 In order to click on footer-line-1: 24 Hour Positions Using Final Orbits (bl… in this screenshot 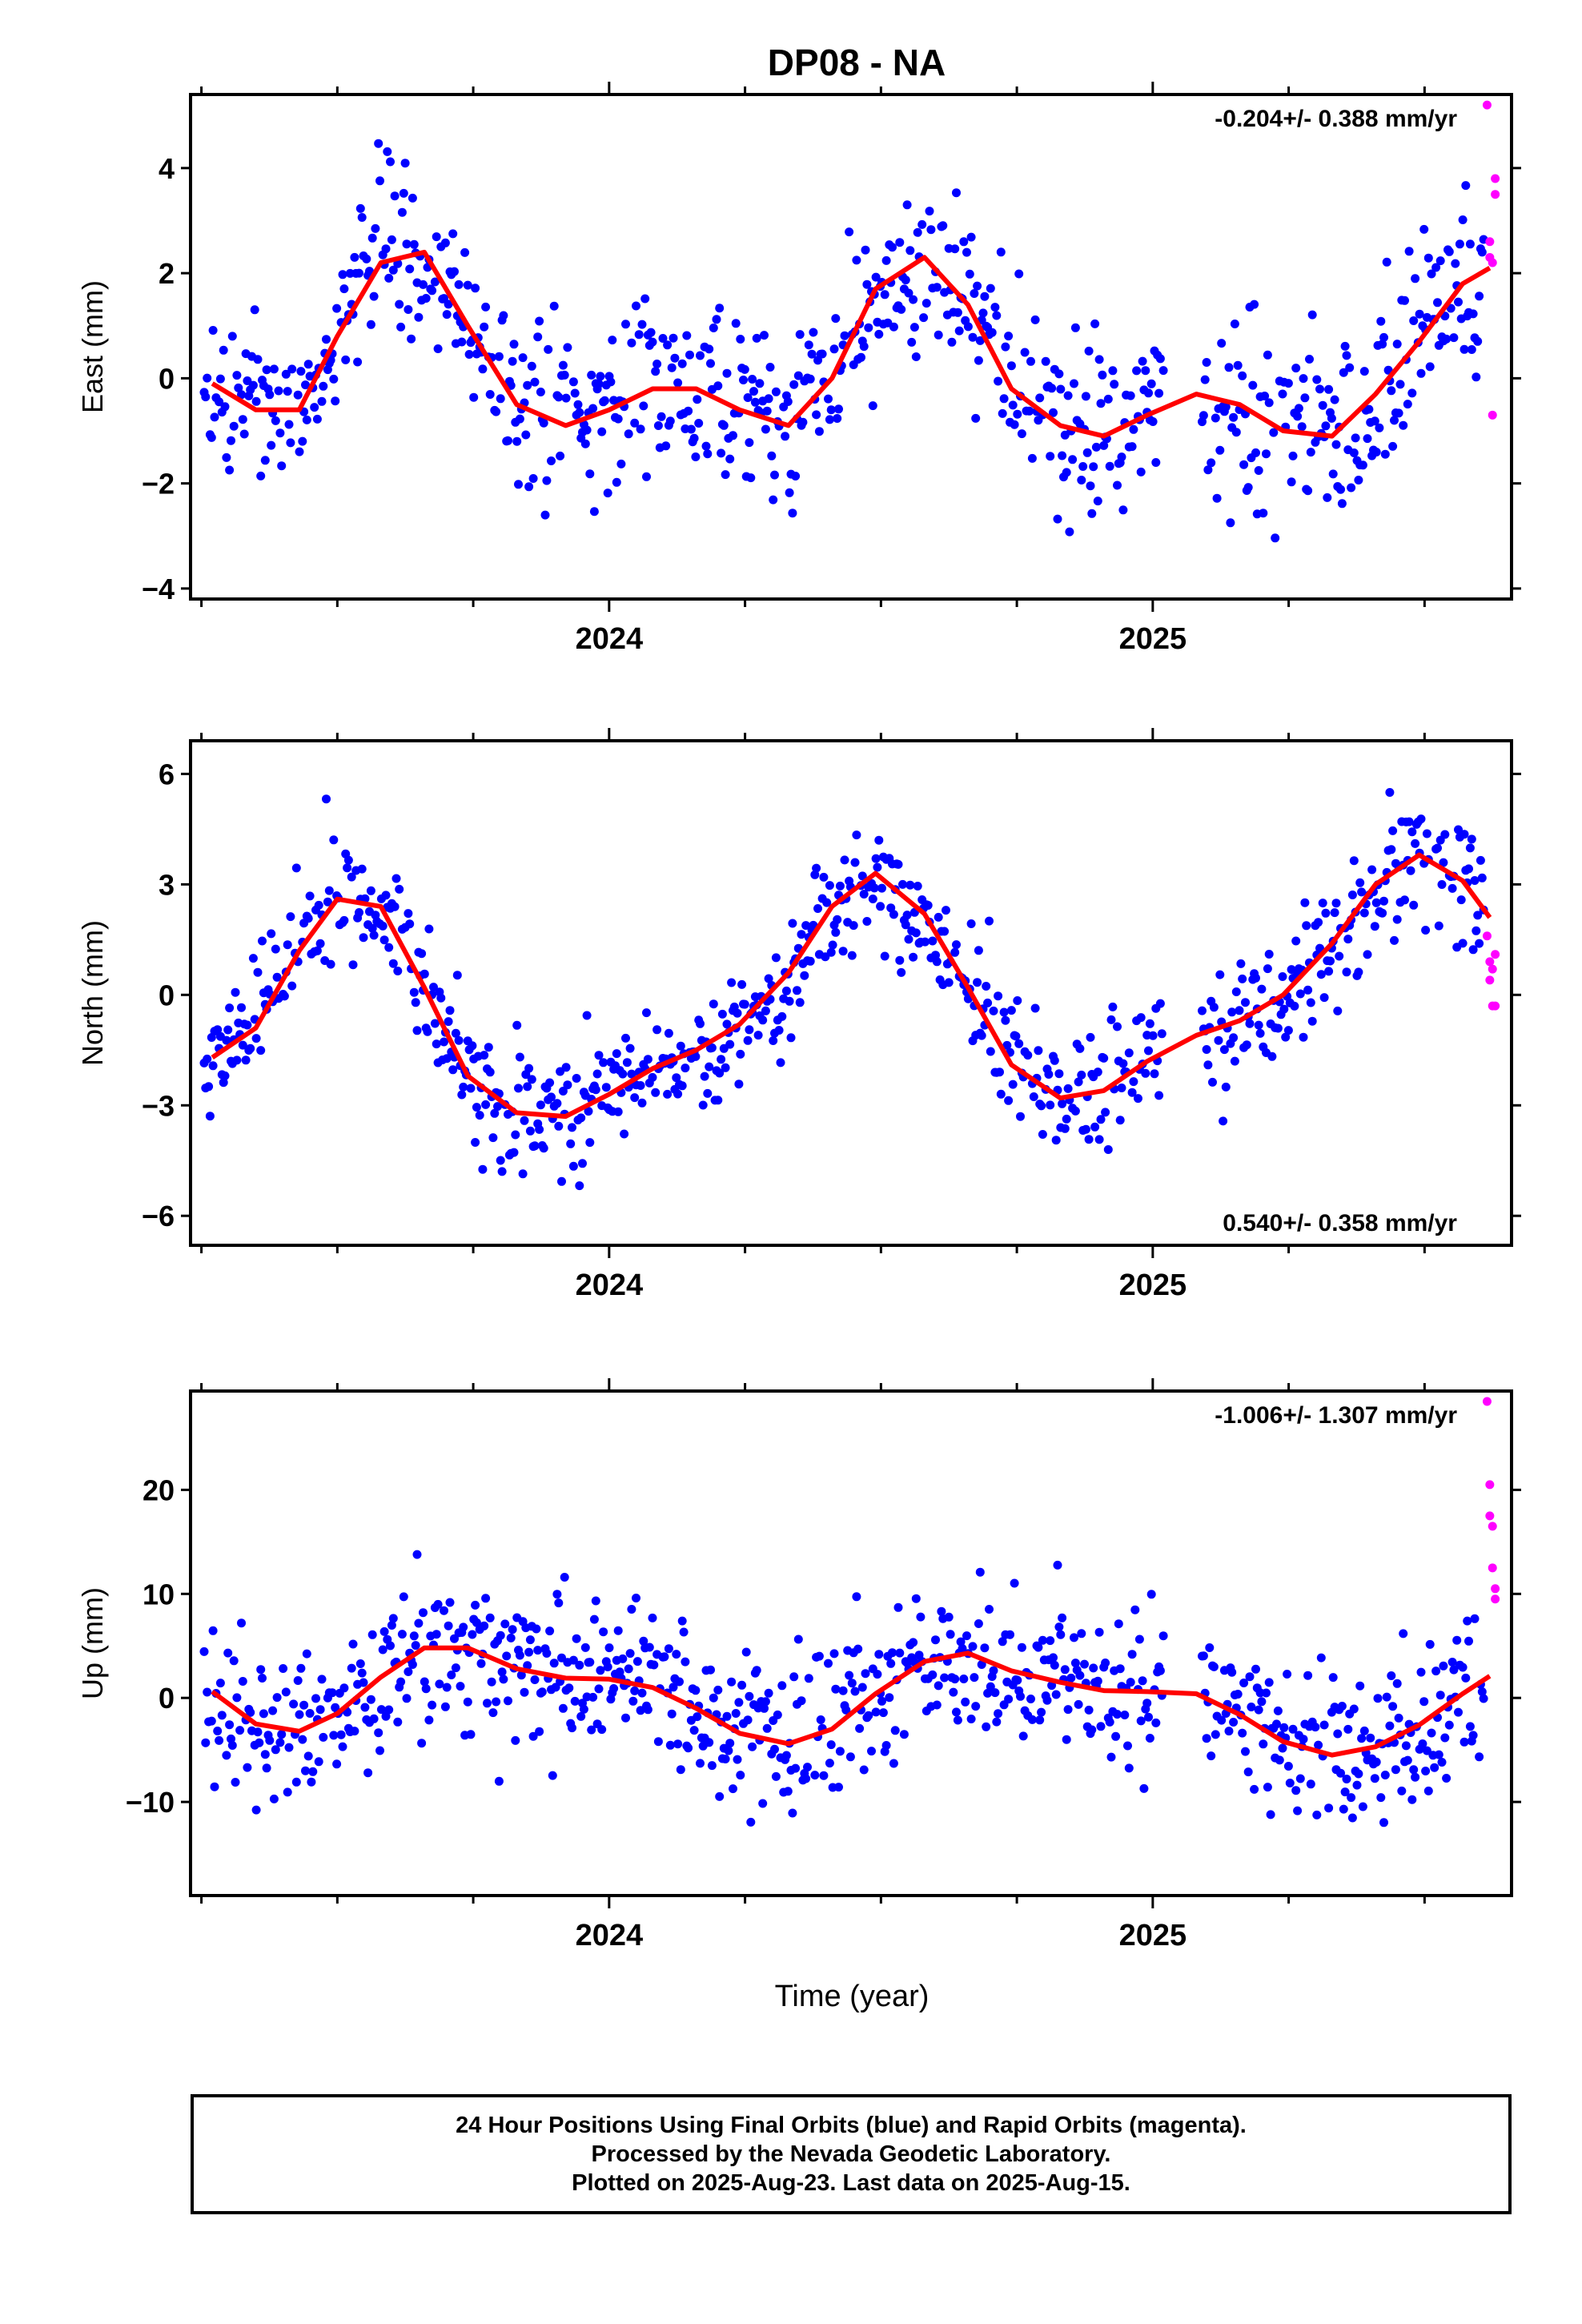, I will do `click(851, 2125)`.